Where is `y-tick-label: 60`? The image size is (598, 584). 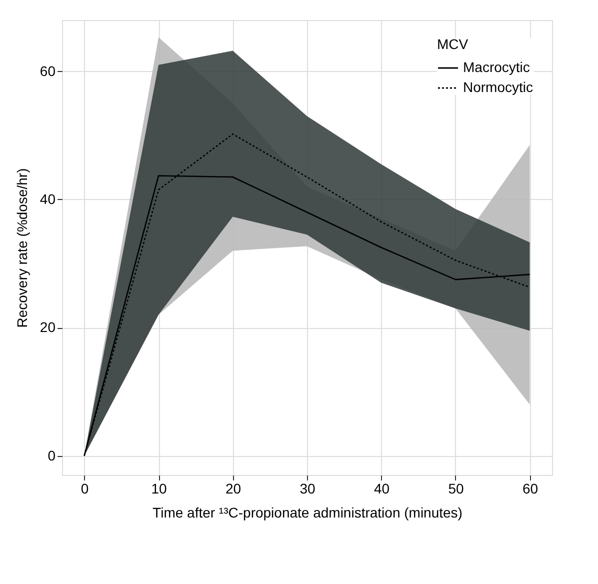 y-tick-label: 60 is located at coordinates (48, 70).